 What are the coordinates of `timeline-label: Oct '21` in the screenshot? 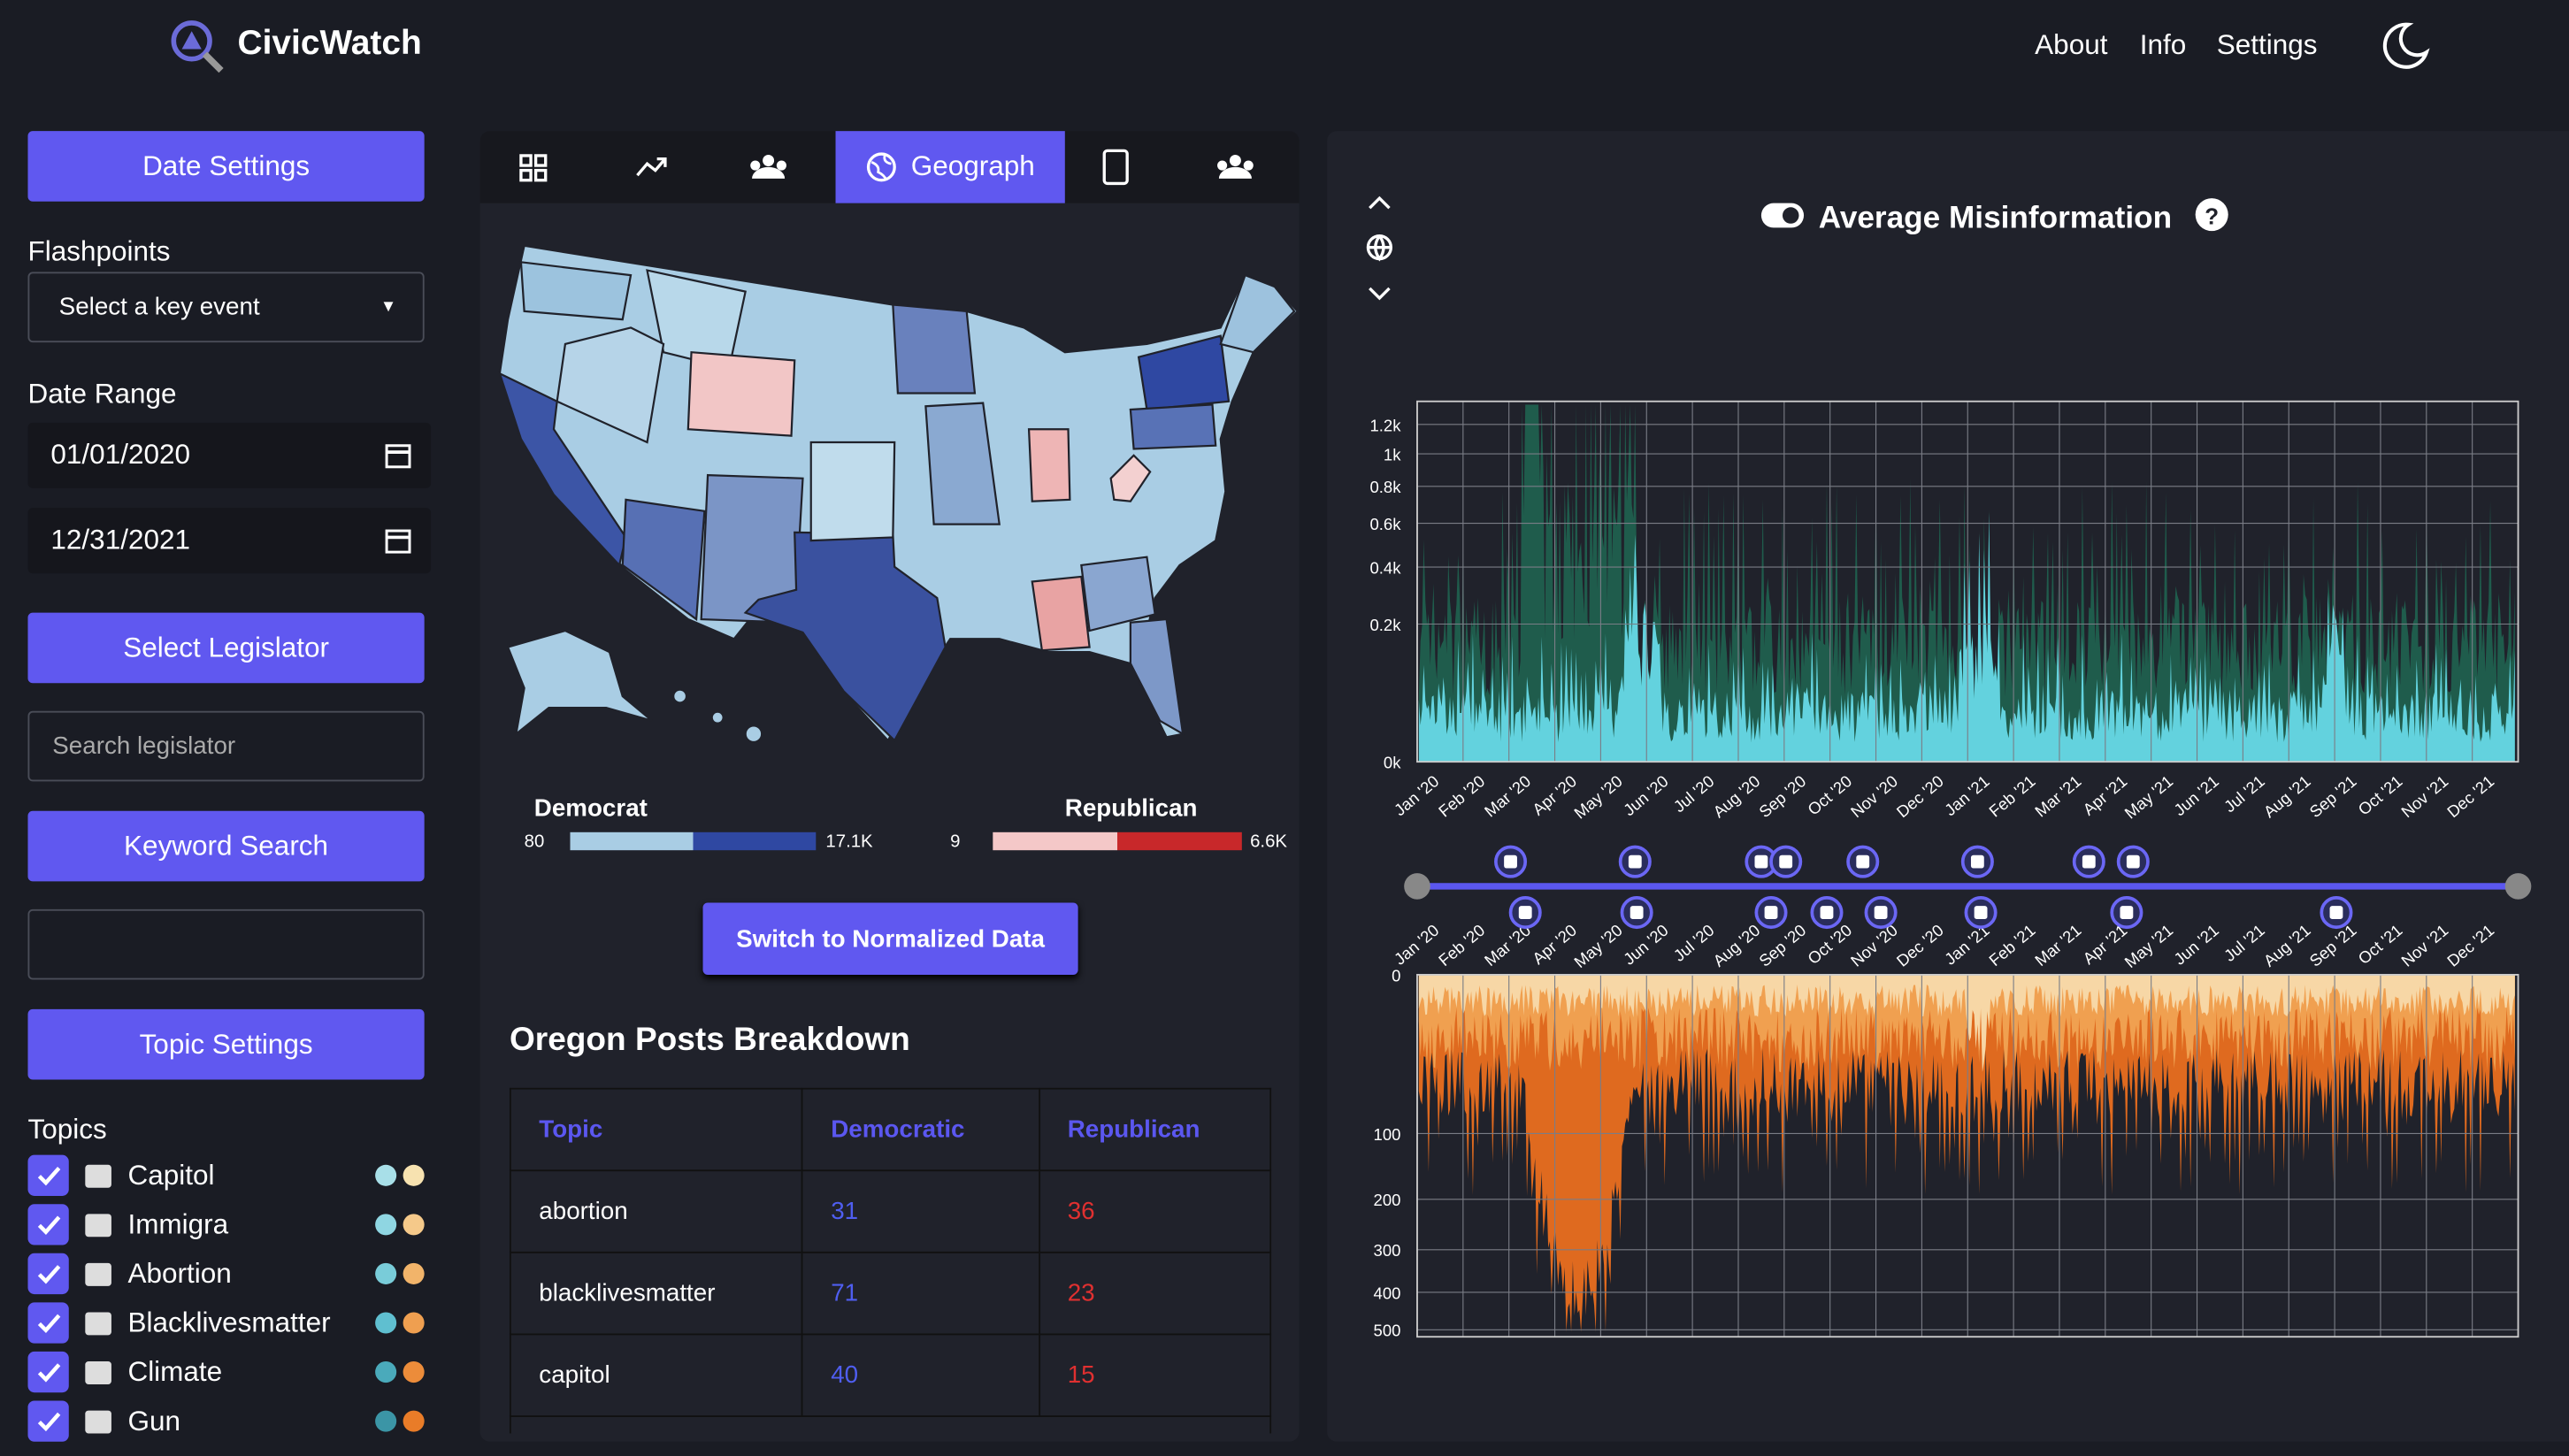 It's located at (2379, 944).